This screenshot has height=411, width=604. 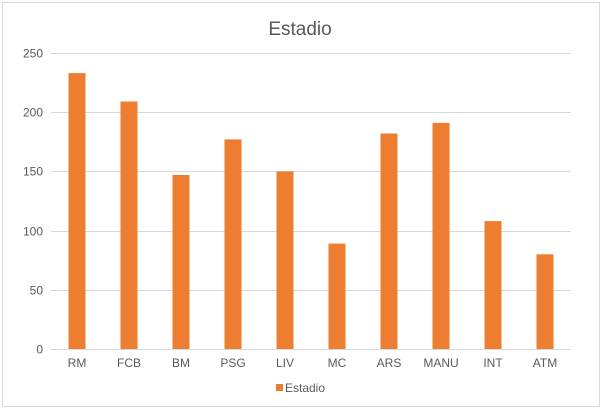 What do you see at coordinates (33, 54) in the screenshot?
I see `y-tick-label: 250` at bounding box center [33, 54].